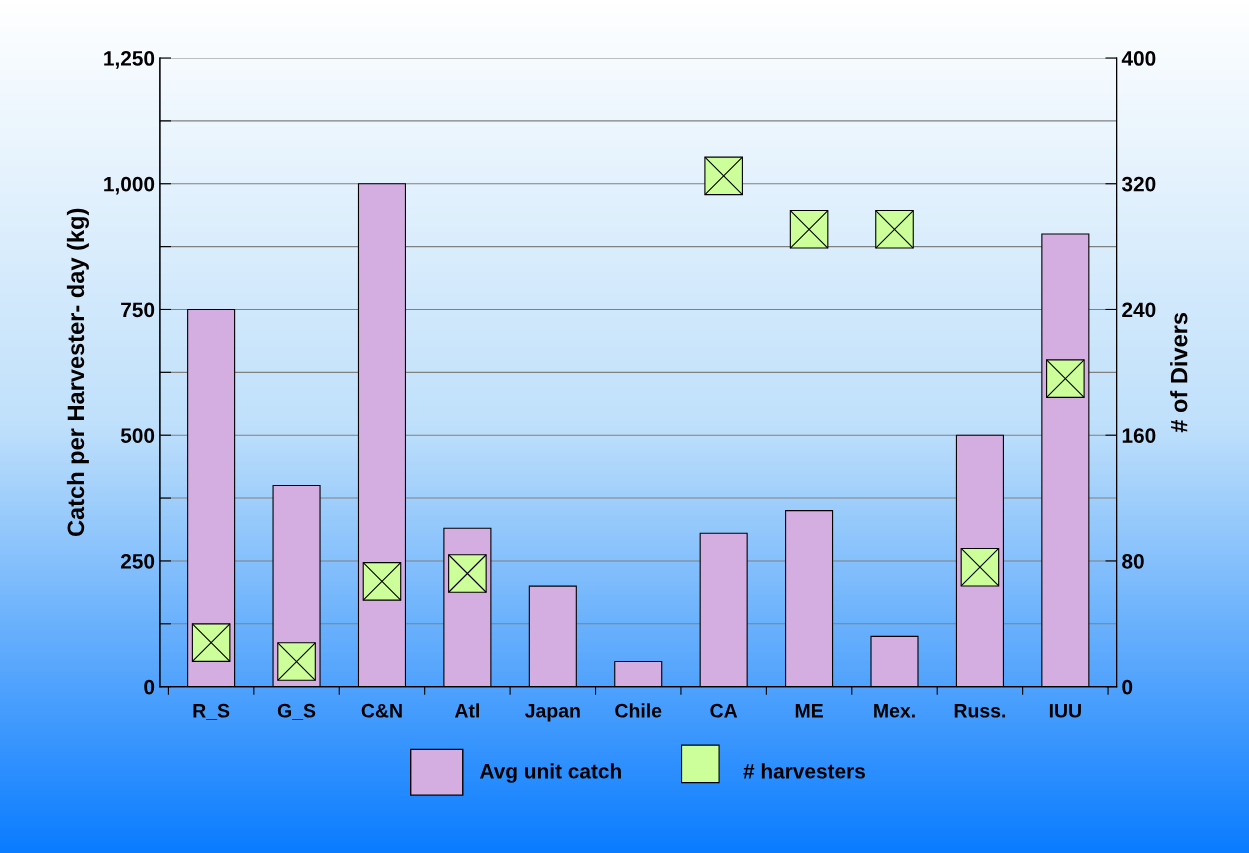 Image resolution: width=1249 pixels, height=853 pixels. What do you see at coordinates (1138, 58) in the screenshot?
I see `y2-tick-label: 400` at bounding box center [1138, 58].